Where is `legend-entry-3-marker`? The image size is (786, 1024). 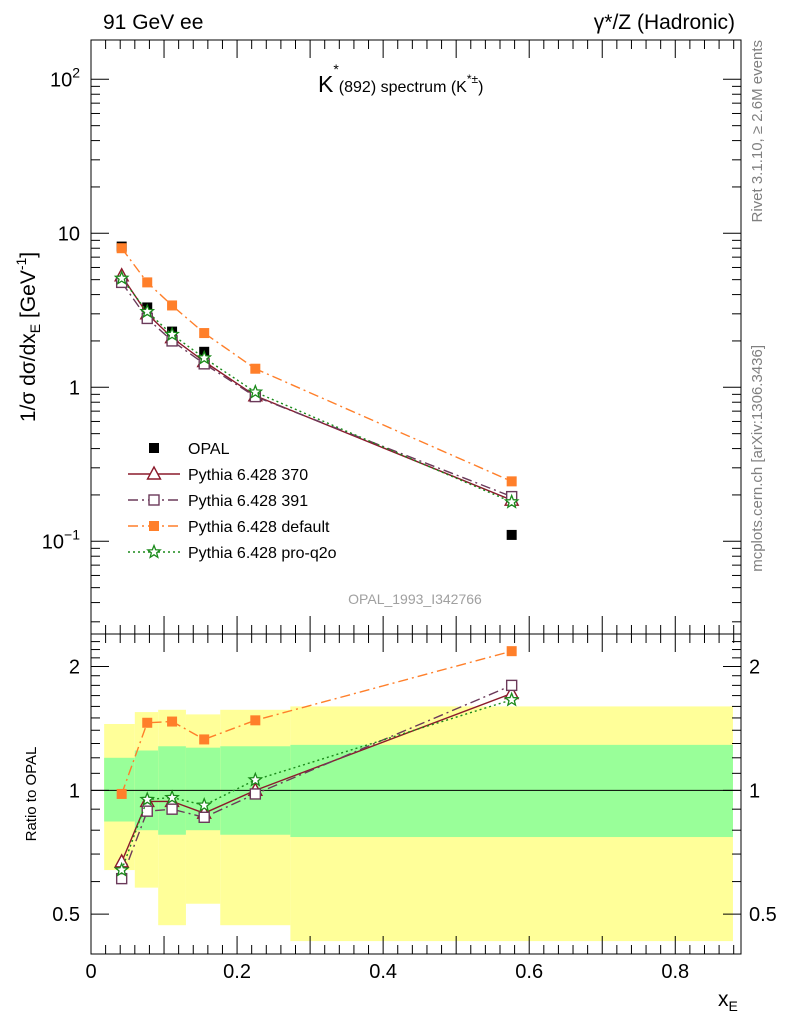 legend-entry-3-marker is located at coordinates (154, 526).